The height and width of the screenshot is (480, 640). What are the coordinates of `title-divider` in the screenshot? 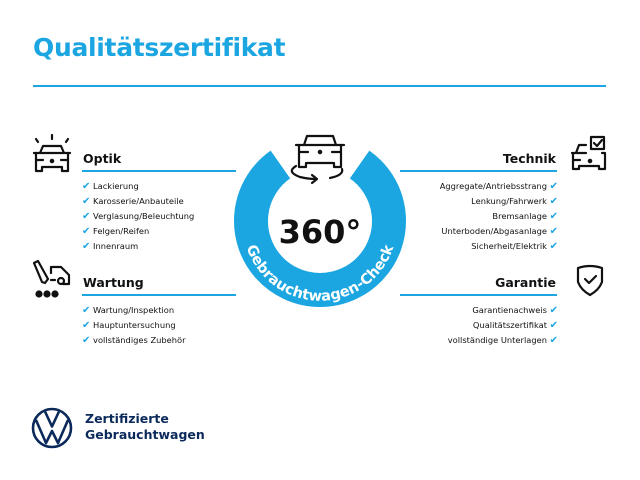 It's located at (319, 86).